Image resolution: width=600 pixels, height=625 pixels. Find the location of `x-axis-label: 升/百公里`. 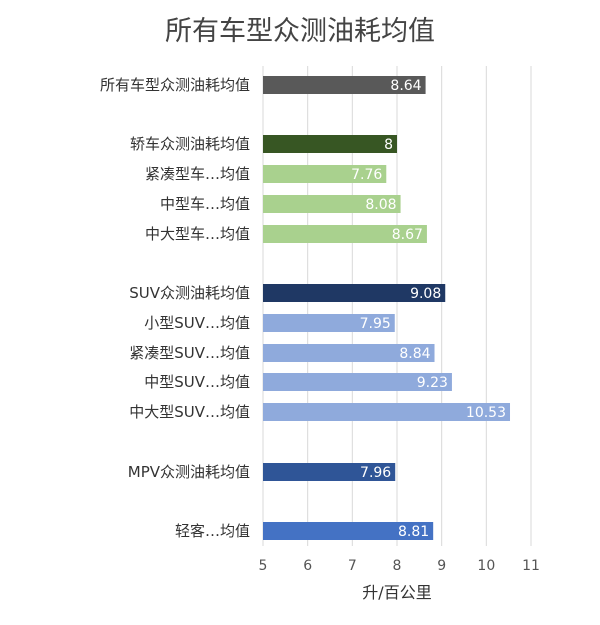

x-axis-label: 升/百公里 is located at coordinates (396, 592).